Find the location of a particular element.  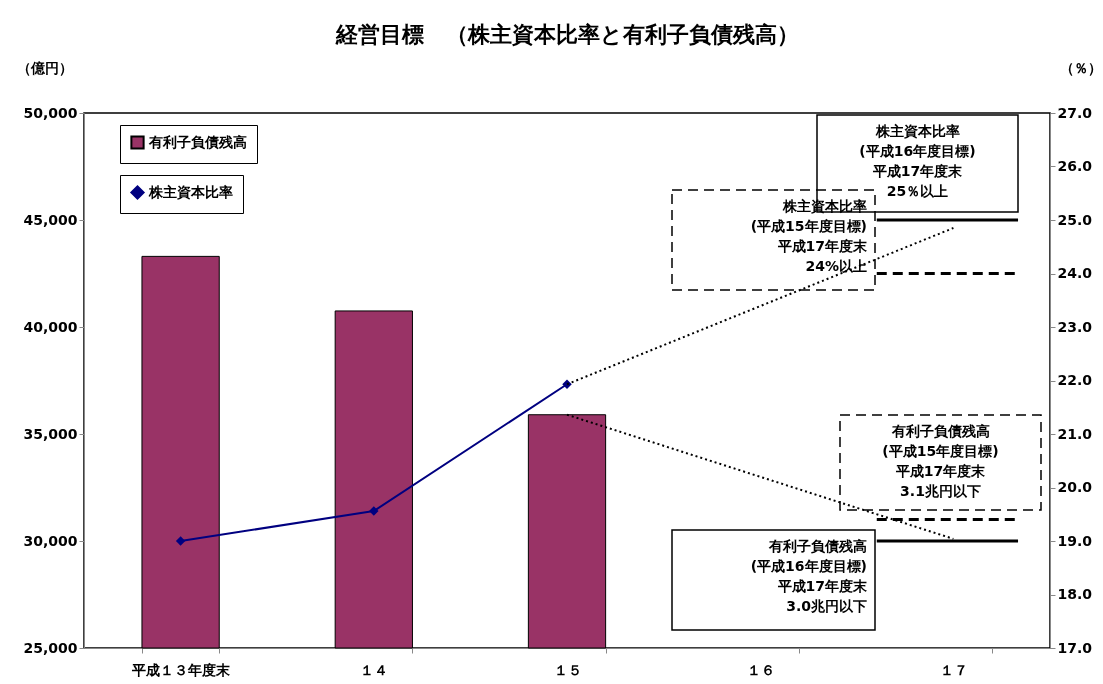

chart-title: 経営目標 （株主資本比率と有利子負債残高） is located at coordinates (566, 34).